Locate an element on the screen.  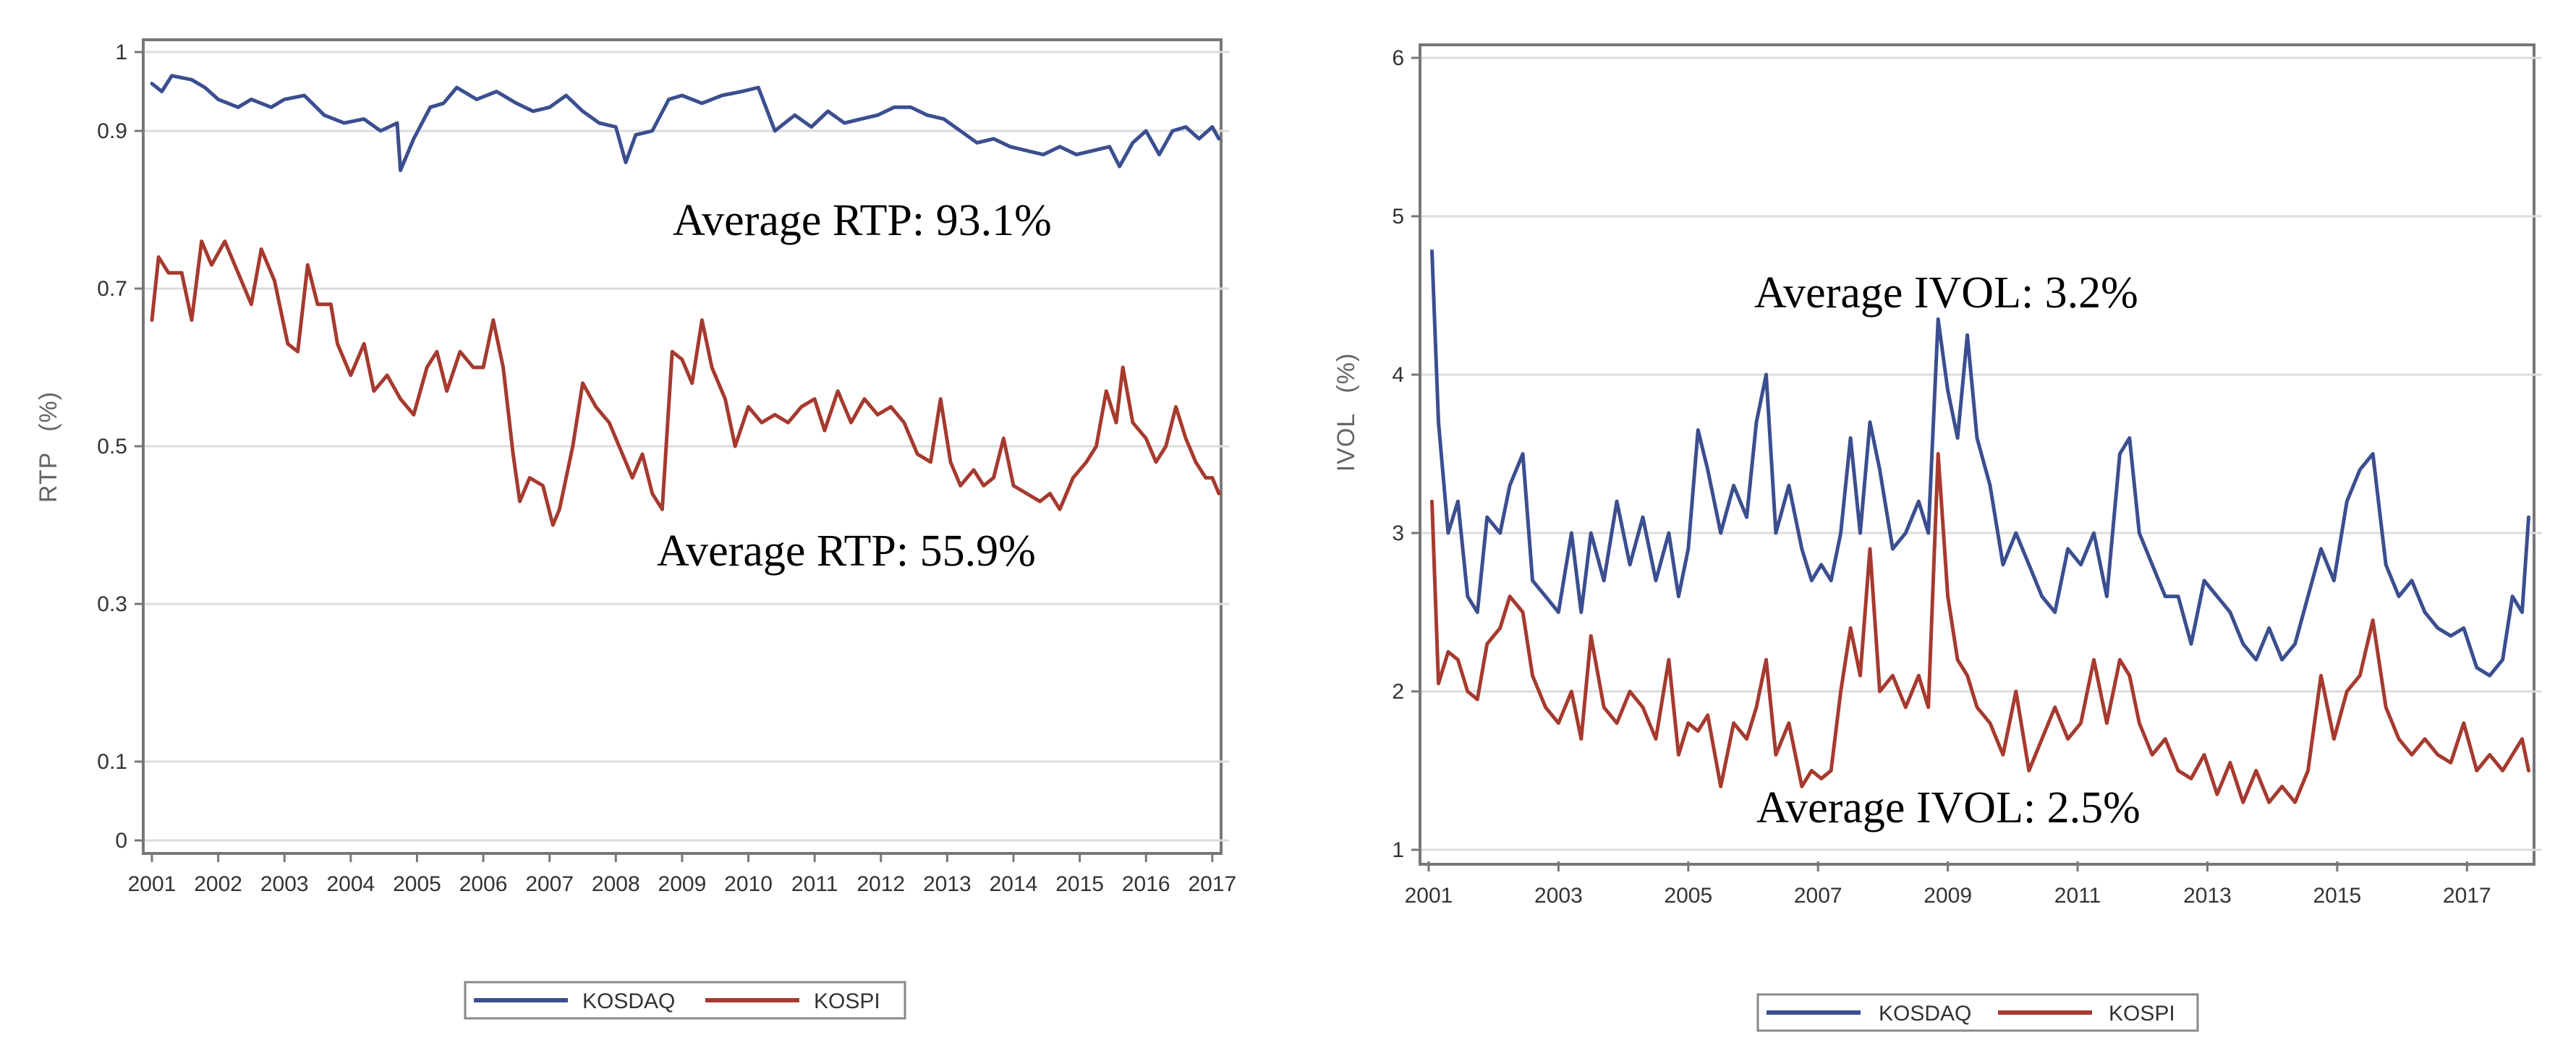
ivol-x-tick-label: 2009 is located at coordinates (1948, 896).